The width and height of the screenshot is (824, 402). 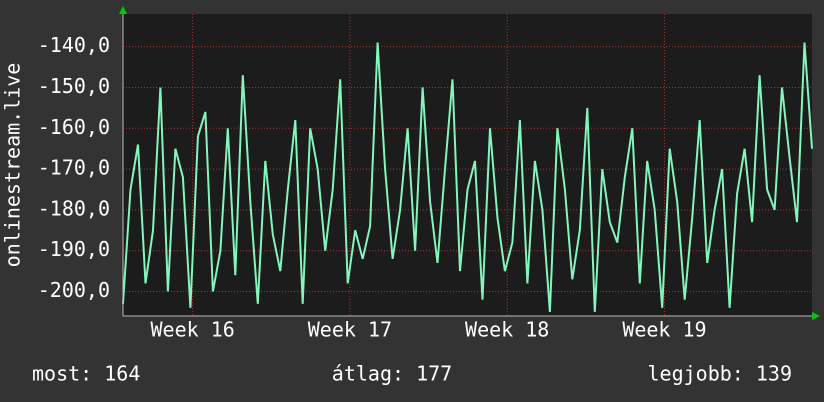 What do you see at coordinates (74, 127) in the screenshot?
I see `y-tick-label: -160,0` at bounding box center [74, 127].